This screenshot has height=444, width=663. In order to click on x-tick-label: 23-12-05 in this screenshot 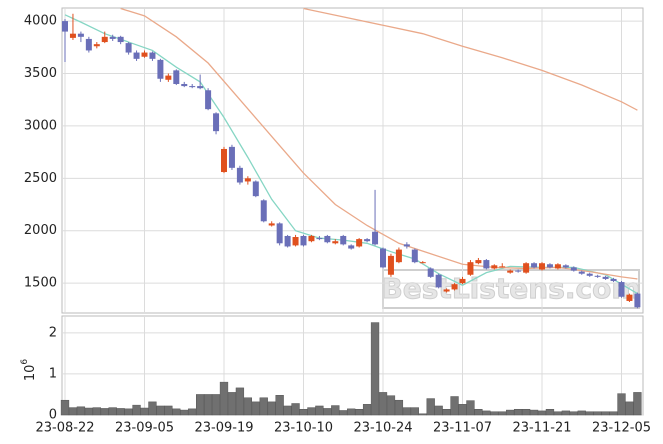, I will do `click(621, 428)`.